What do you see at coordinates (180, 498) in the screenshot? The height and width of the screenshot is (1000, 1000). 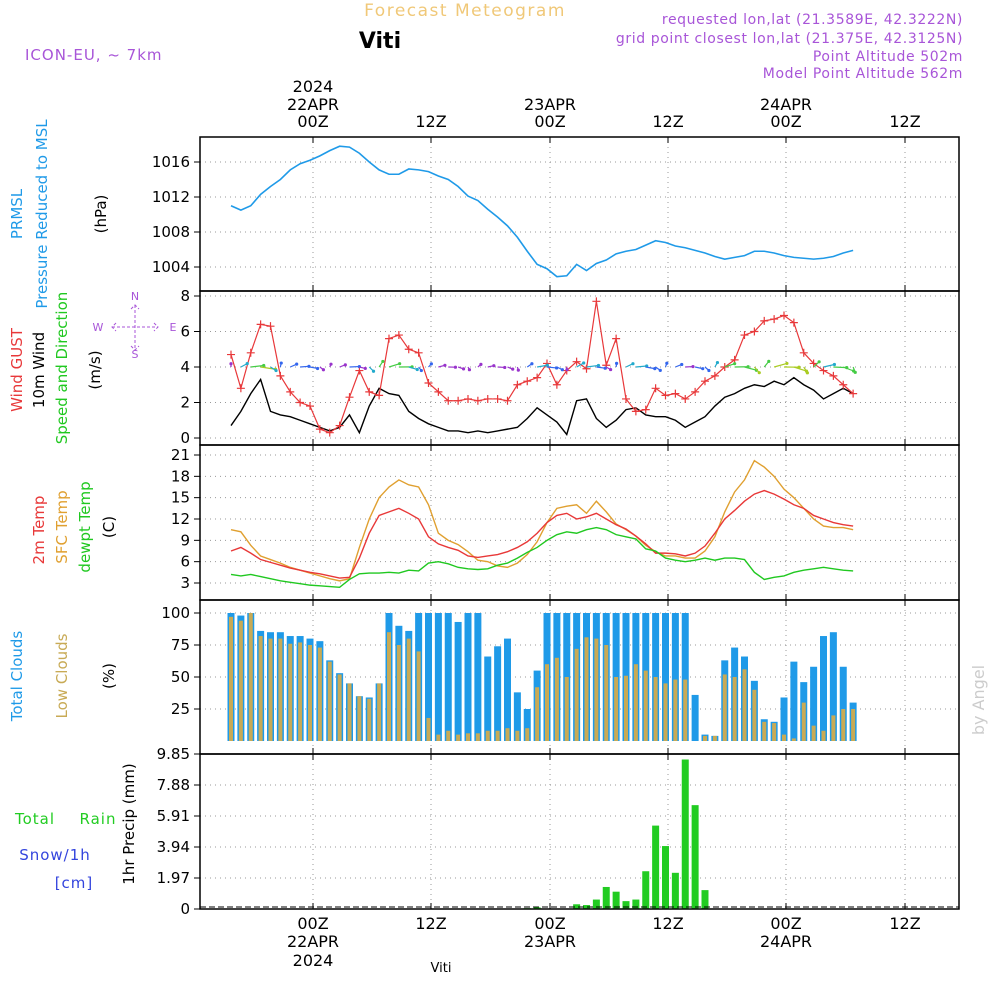 I see `y-tick-label: 15` at bounding box center [180, 498].